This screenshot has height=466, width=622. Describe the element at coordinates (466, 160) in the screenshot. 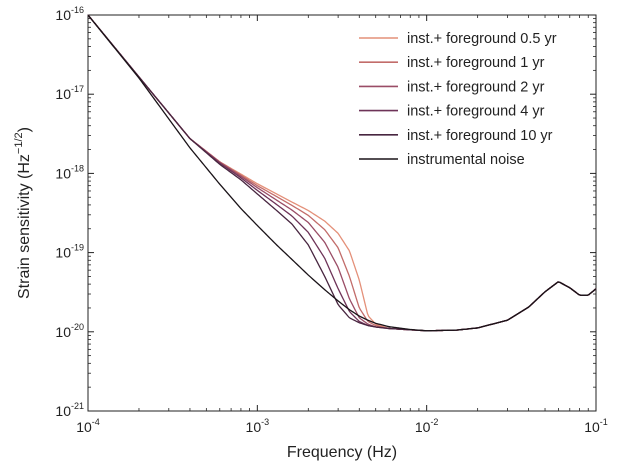

I see `legend-label: instrumental noise` at that location.